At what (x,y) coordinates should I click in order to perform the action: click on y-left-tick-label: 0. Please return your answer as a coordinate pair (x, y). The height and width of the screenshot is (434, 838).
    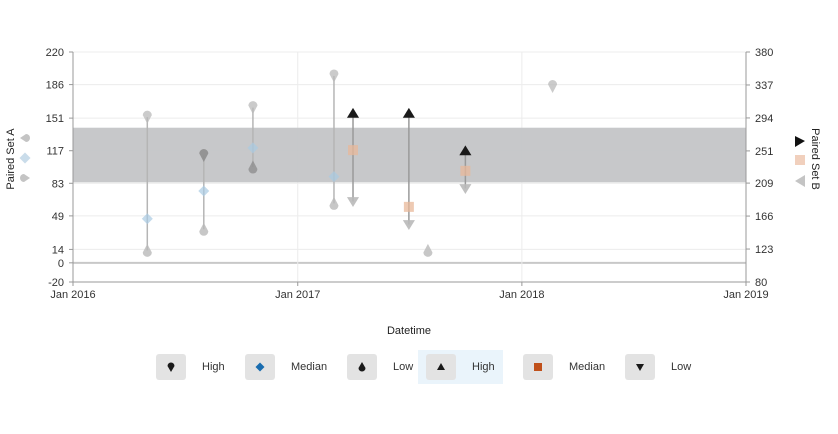
    Looking at the image, I should click on (61, 264).